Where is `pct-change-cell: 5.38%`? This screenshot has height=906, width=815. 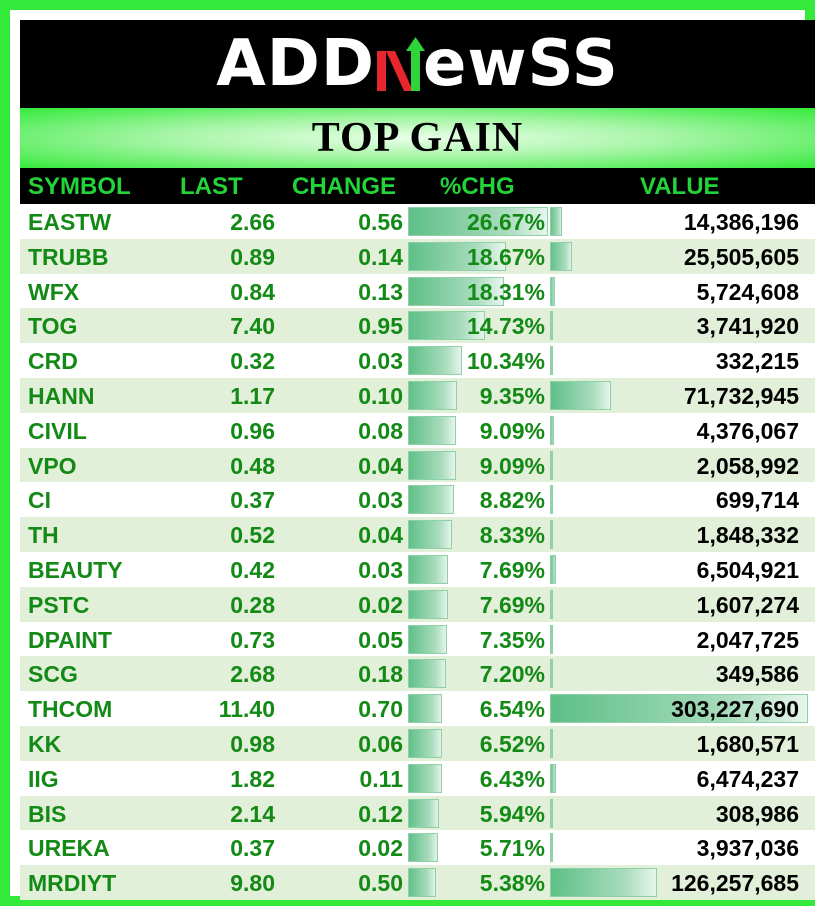
pct-change-cell: 5.38% is located at coordinates (512, 883).